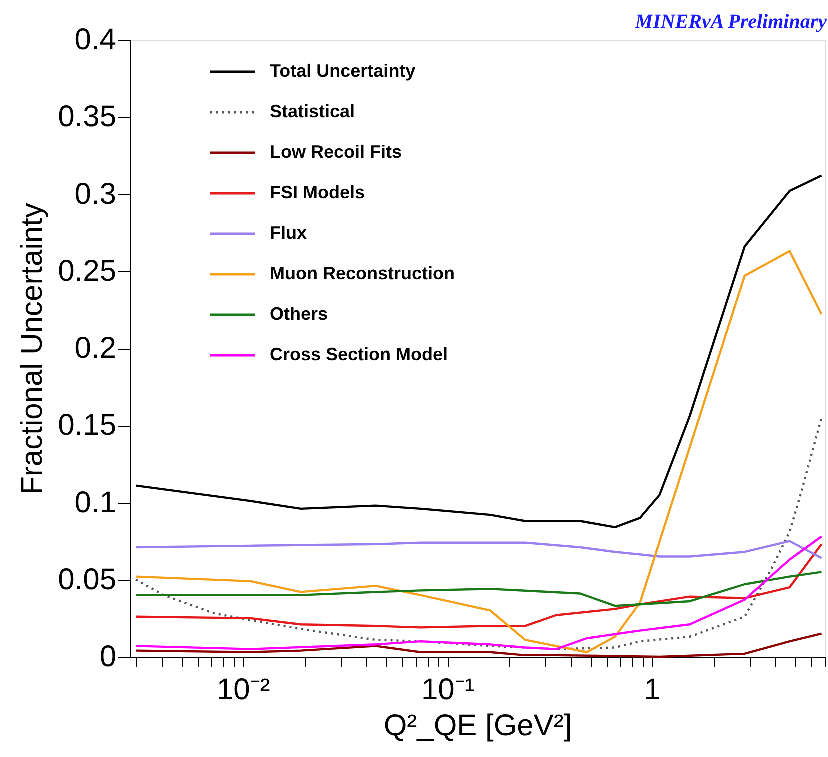 Image resolution: width=828 pixels, height=757 pixels. What do you see at coordinates (343, 71) in the screenshot?
I see `legend-label: Total Uncertainty` at bounding box center [343, 71].